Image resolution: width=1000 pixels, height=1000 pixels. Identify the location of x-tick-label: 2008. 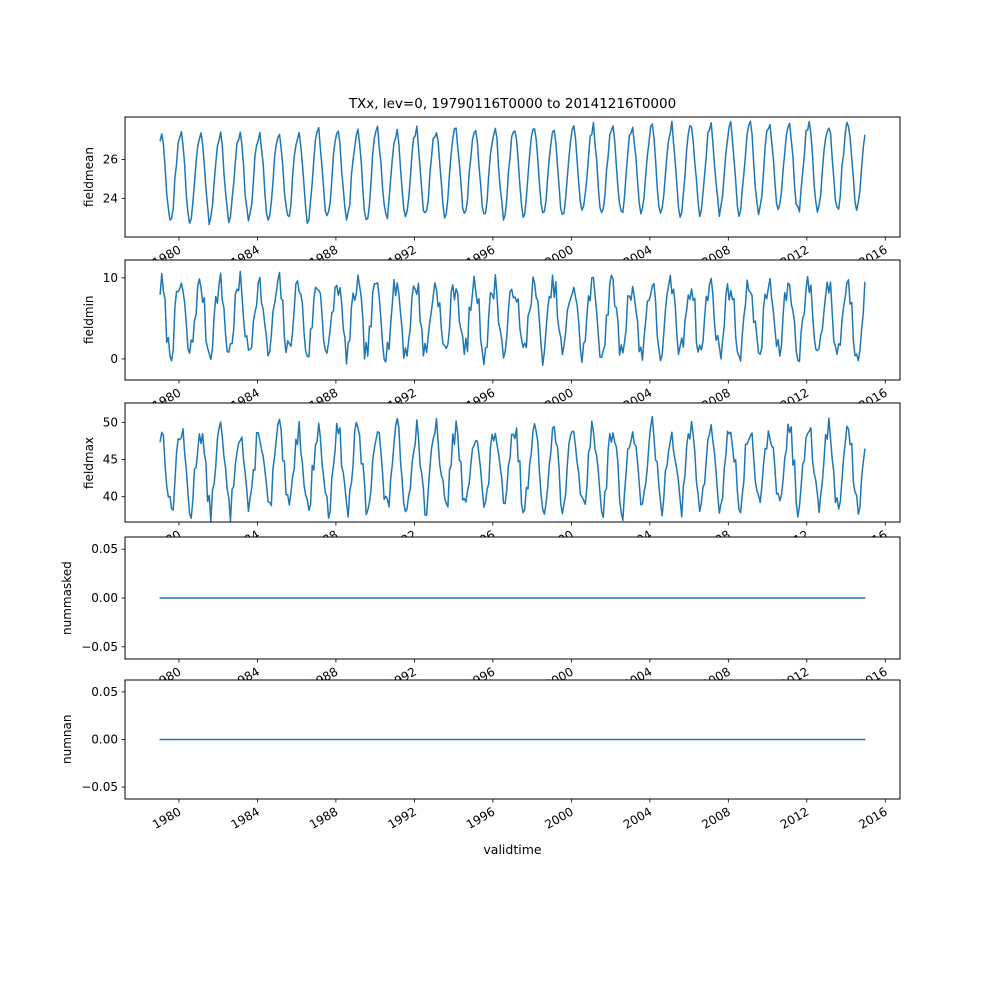
(715, 817).